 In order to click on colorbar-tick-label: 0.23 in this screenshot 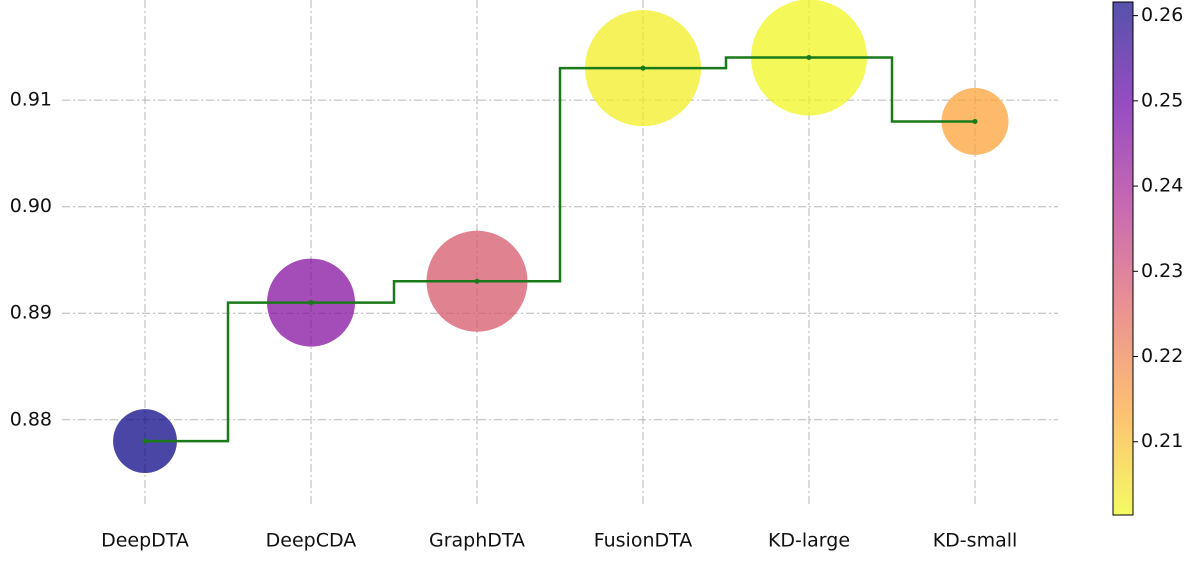, I will do `click(1162, 271)`.